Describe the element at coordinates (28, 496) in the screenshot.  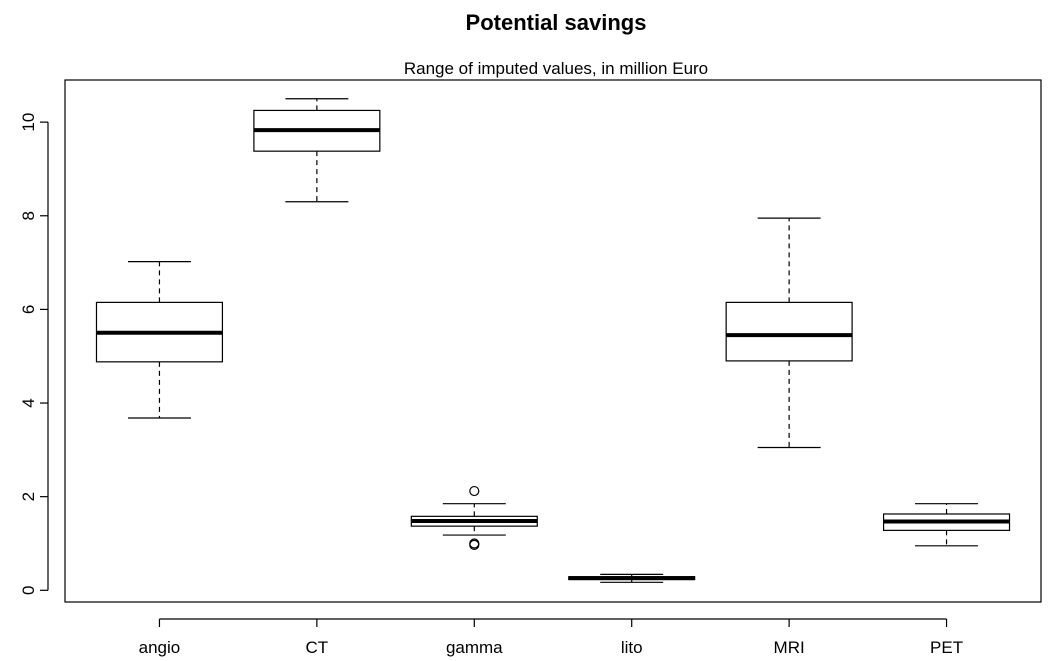
I see `y-tick-label: 2` at that location.